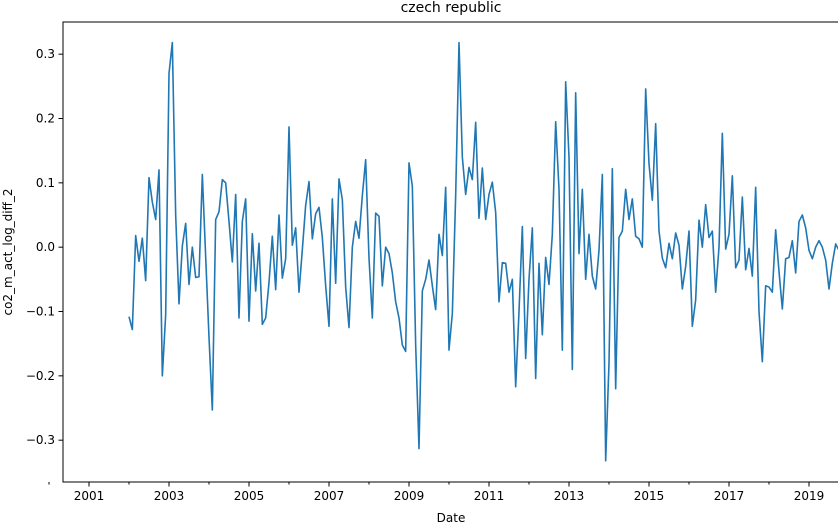 Image resolution: width=838 pixels, height=525 pixels. What do you see at coordinates (45, 183) in the screenshot?
I see `y-tick-label: 0.1` at bounding box center [45, 183].